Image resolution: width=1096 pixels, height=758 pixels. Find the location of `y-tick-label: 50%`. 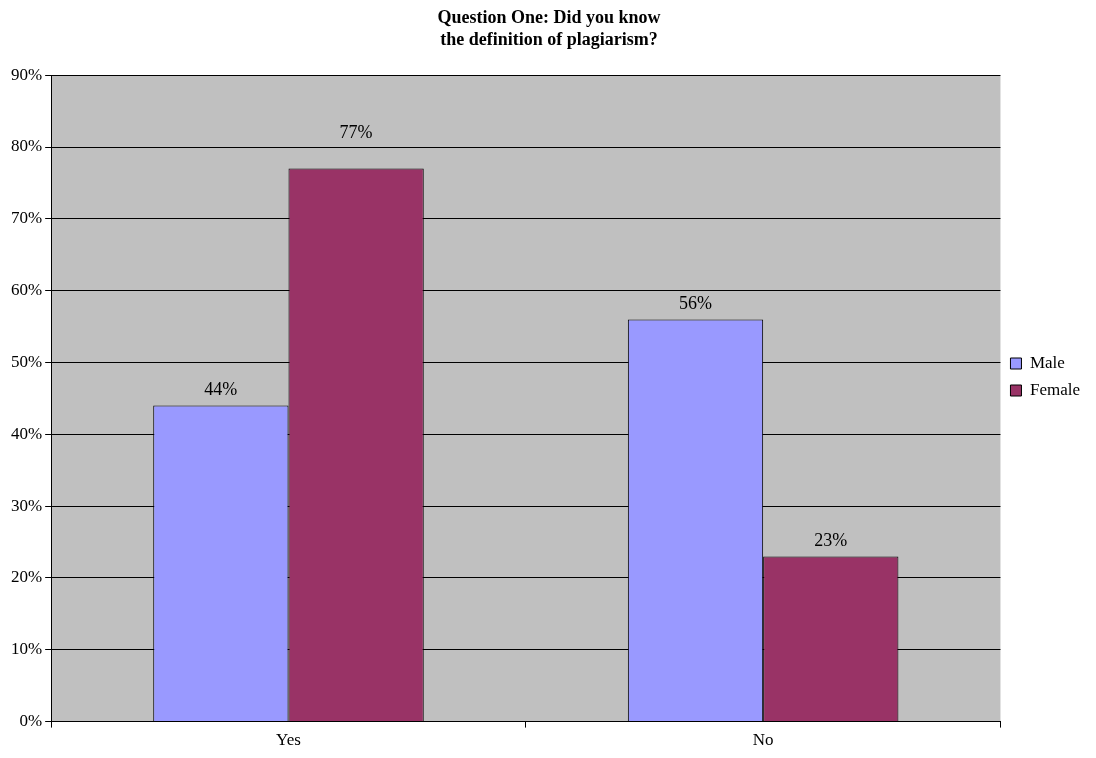

y-tick-label: 50% is located at coordinates (26, 361).